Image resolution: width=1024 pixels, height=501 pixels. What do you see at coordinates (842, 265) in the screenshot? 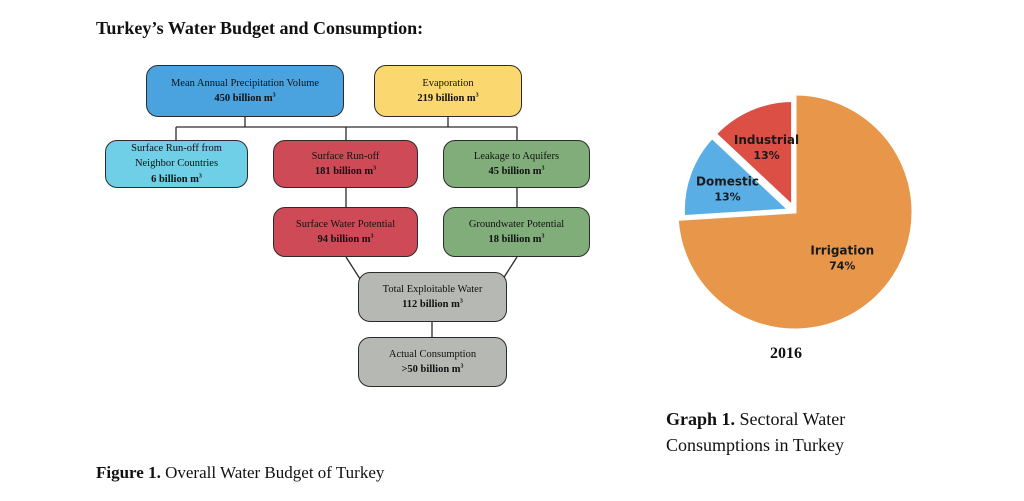
I see `pie-value-irrigation: 74%` at bounding box center [842, 265].